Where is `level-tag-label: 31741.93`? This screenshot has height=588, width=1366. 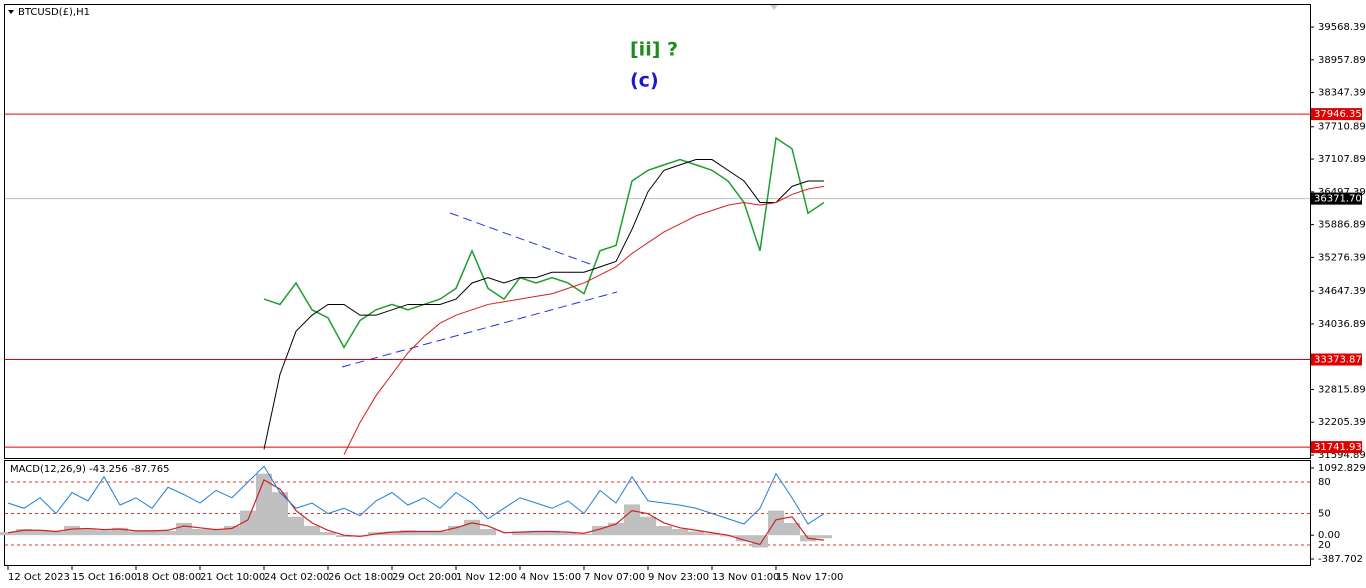 level-tag-label: 31741.93 is located at coordinates (1338, 447).